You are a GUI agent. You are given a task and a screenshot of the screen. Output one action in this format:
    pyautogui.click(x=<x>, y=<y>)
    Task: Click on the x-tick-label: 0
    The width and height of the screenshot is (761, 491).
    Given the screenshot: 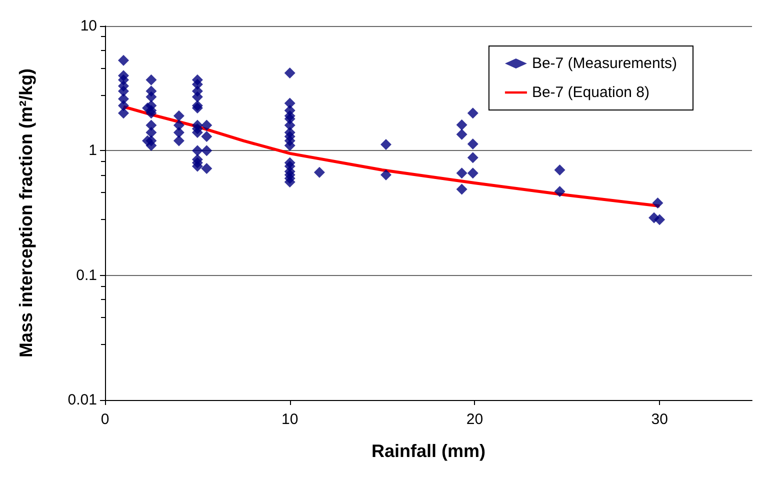 What is the action you would take?
    pyautogui.click(x=105, y=419)
    